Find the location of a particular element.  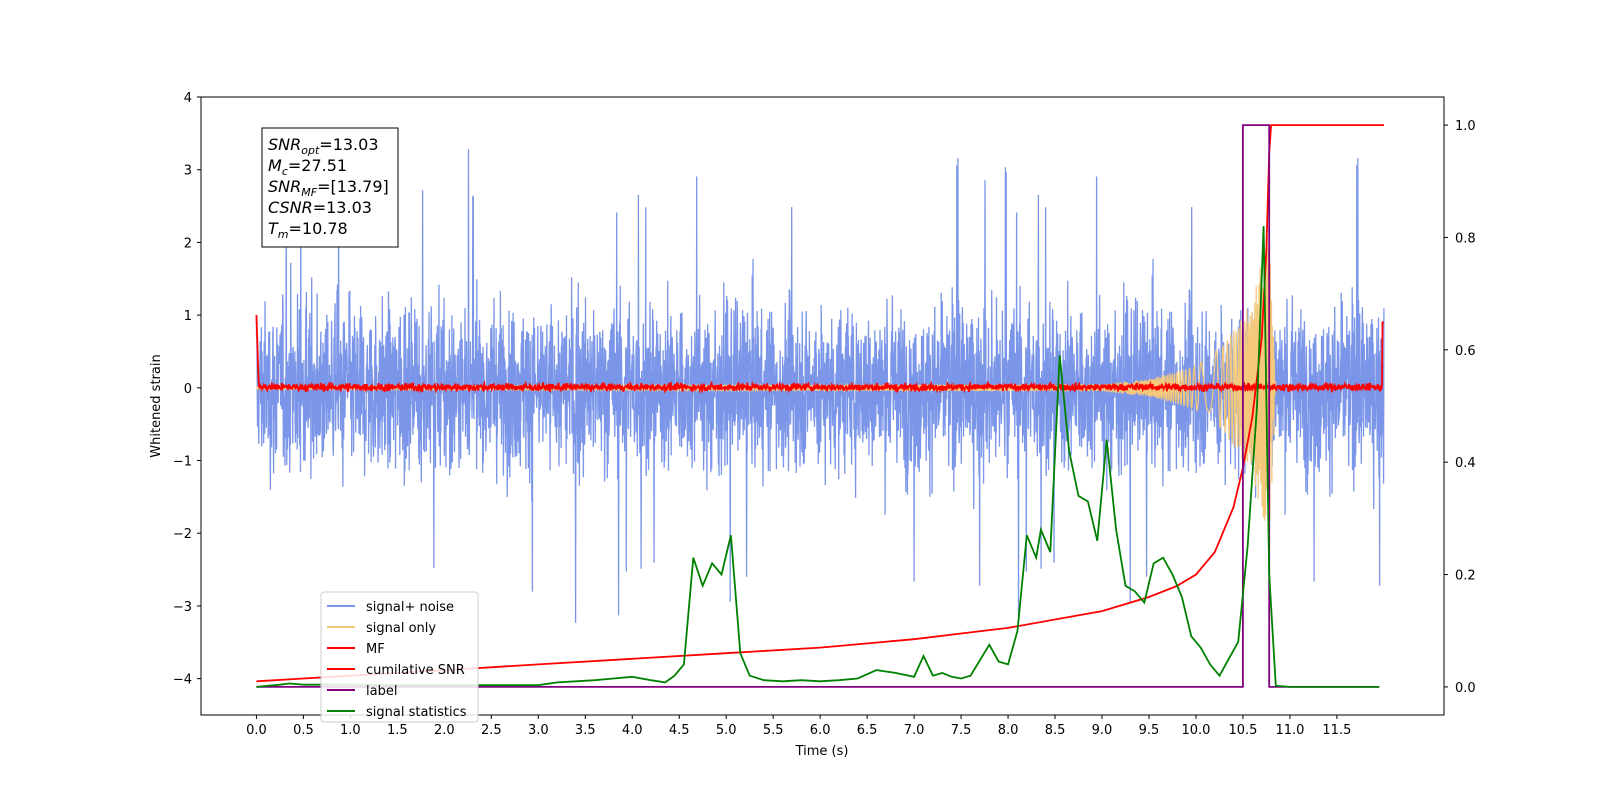

y2-tick-label: 0.4 is located at coordinates (1465, 463).